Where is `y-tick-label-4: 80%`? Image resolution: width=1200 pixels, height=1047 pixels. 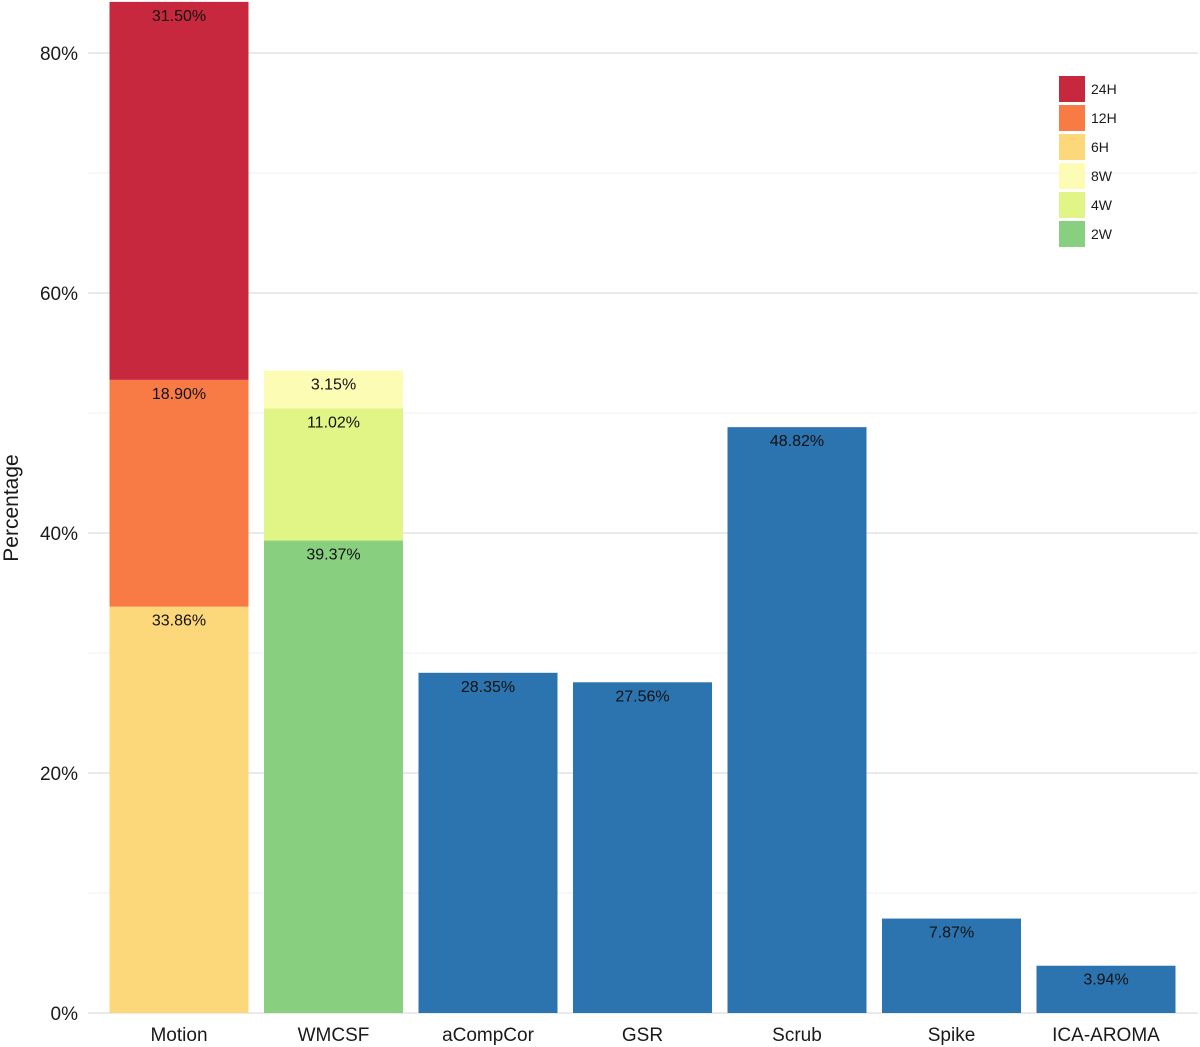
y-tick-label-4: 80% is located at coordinates (59, 54).